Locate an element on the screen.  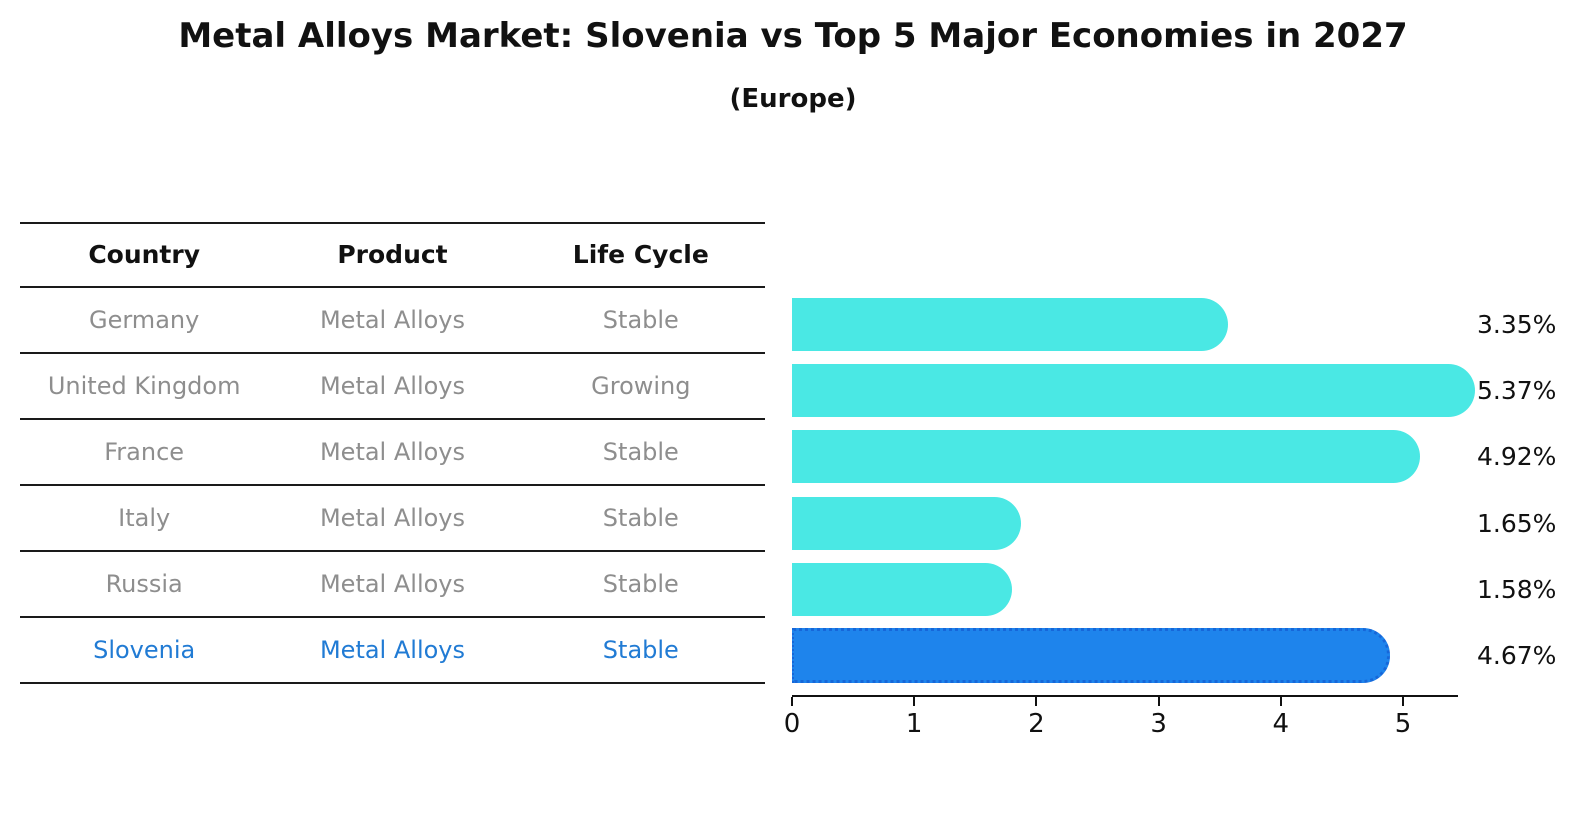
bar-row: 1.58% is located at coordinates (1174, 589).